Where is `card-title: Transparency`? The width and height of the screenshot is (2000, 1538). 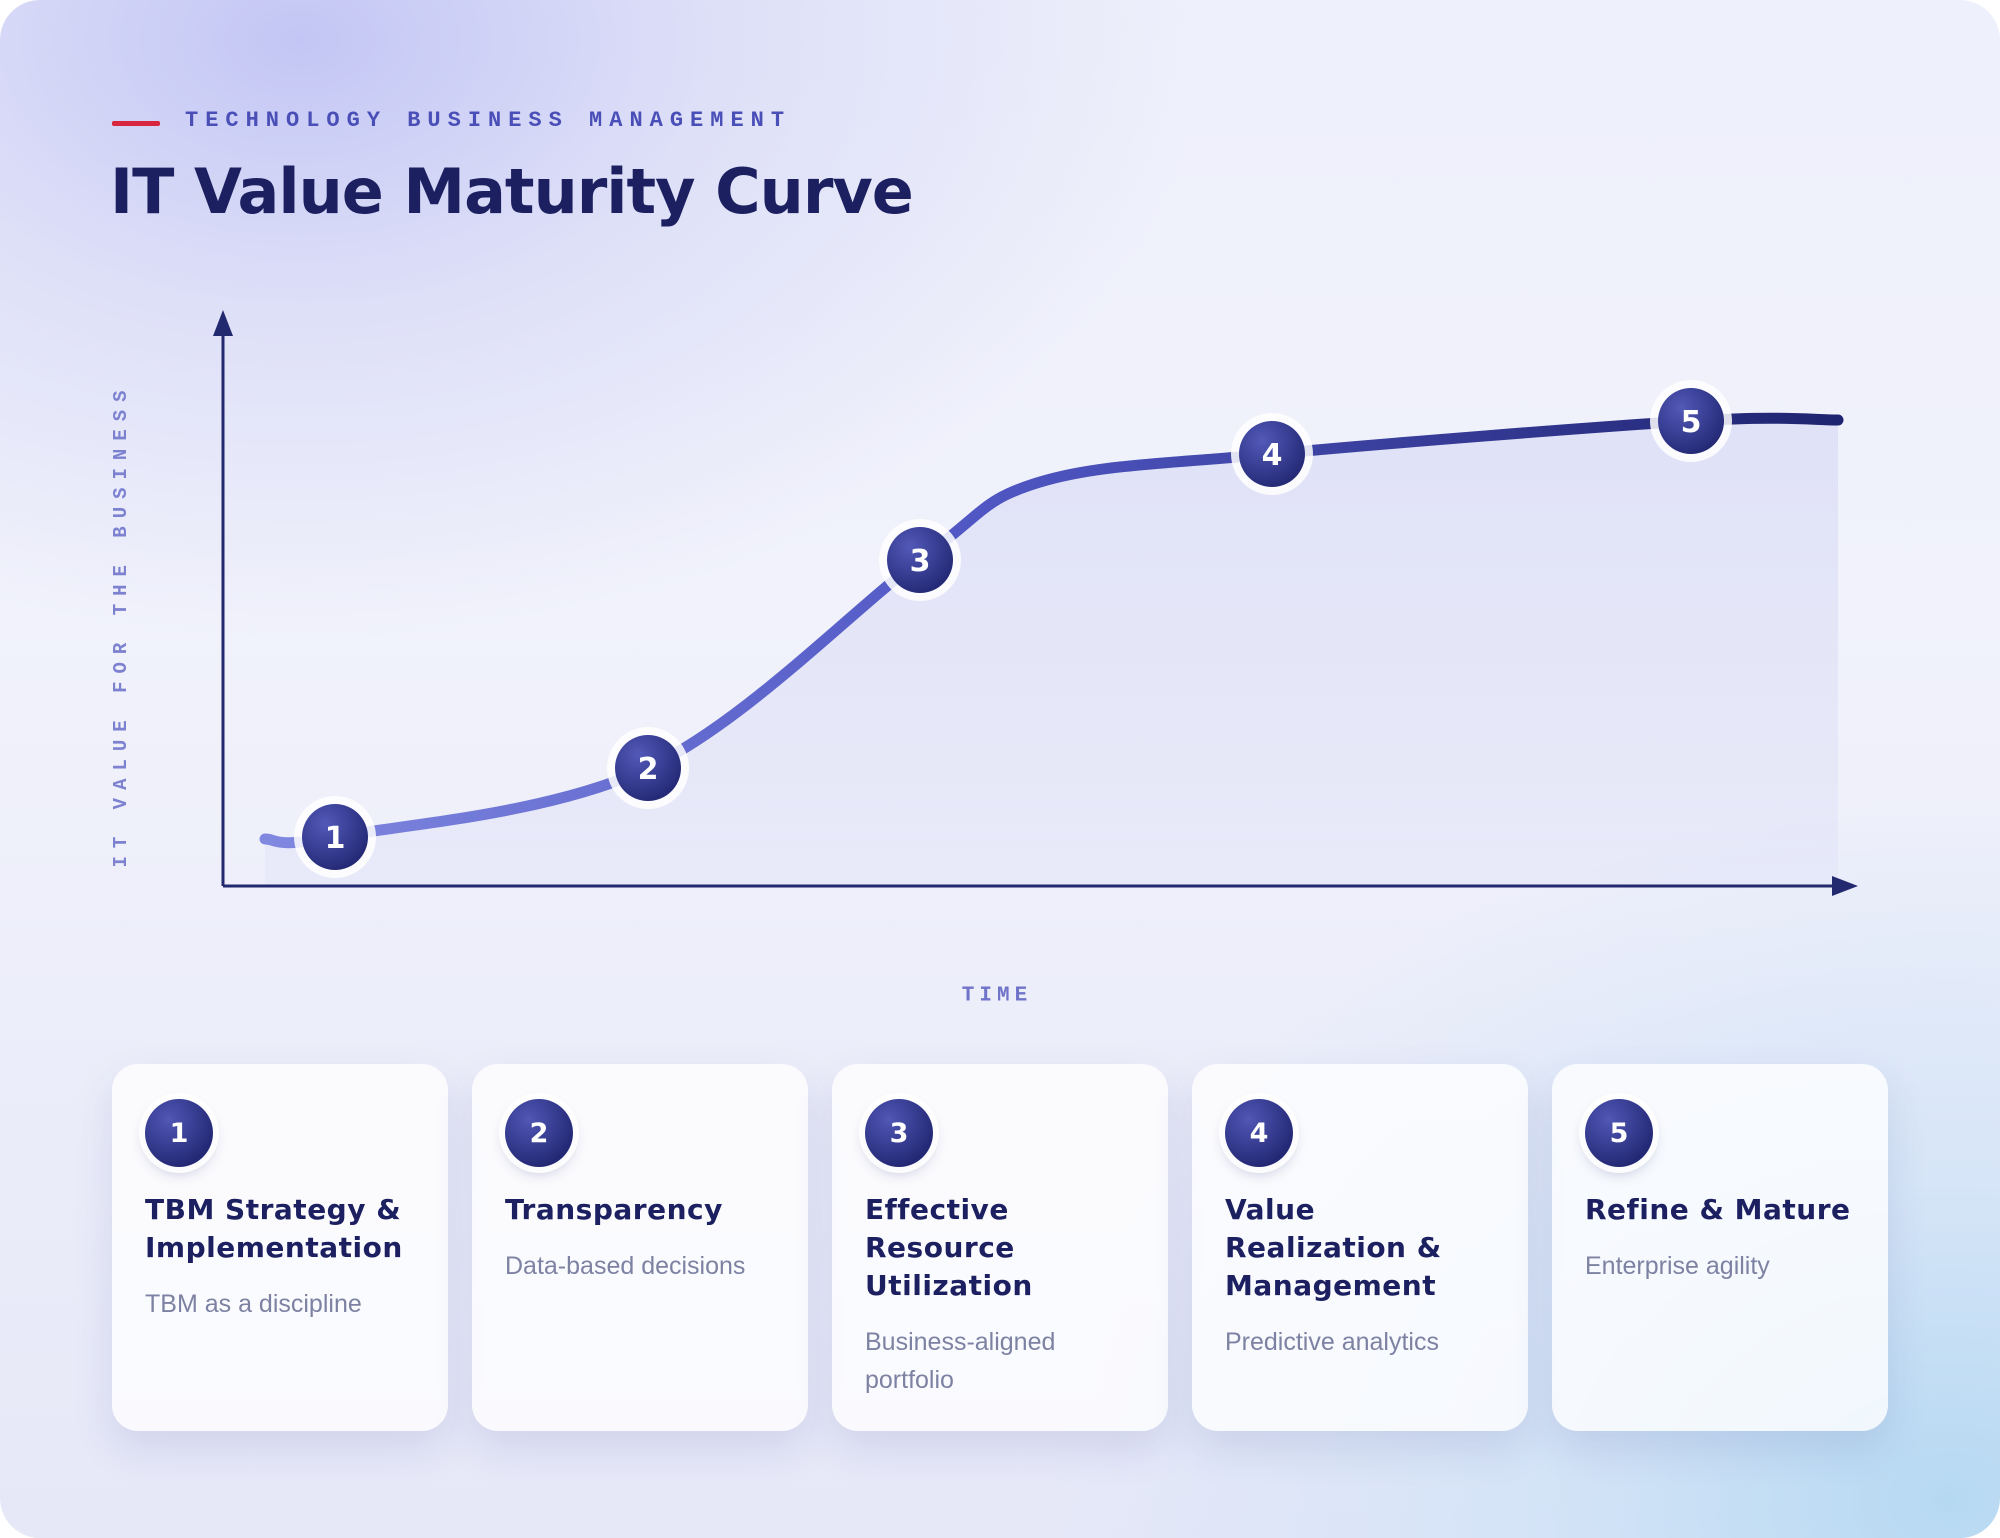 card-title: Transparency is located at coordinates (614, 1209).